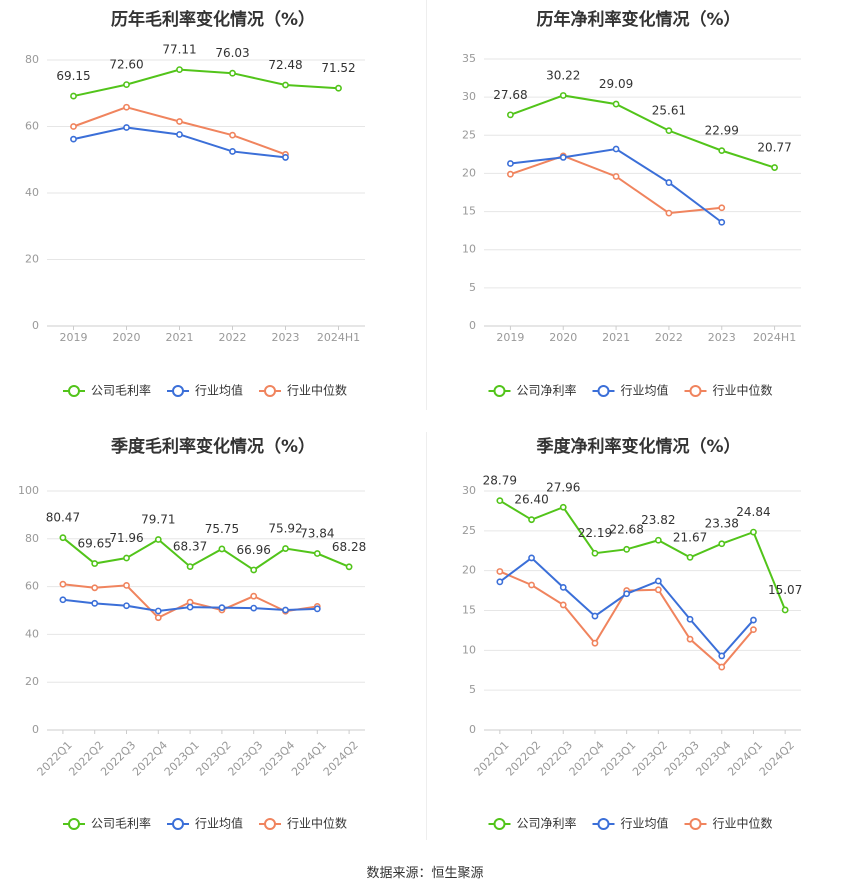 This screenshot has height=891, width=850. What do you see at coordinates (73, 76) in the screenshot?
I see `data-label: 69.15` at bounding box center [73, 76].